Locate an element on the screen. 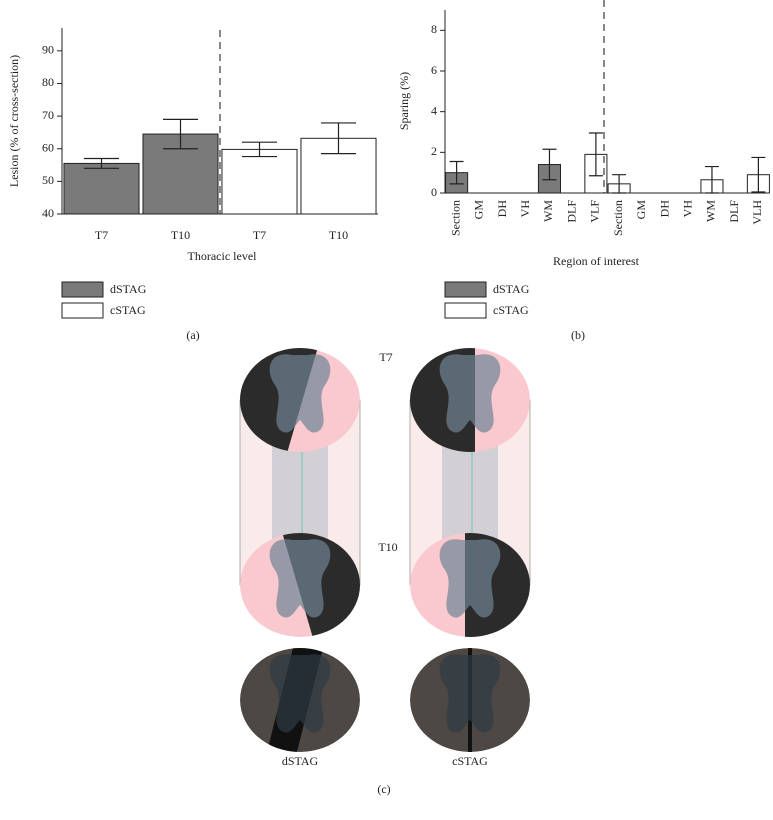 The width and height of the screenshot is (773, 820). dstag-section is located at coordinates (300, 700).